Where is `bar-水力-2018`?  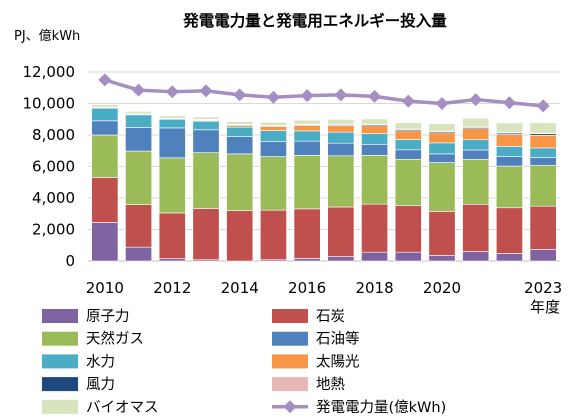
bar-水力-2018 is located at coordinates (375, 139).